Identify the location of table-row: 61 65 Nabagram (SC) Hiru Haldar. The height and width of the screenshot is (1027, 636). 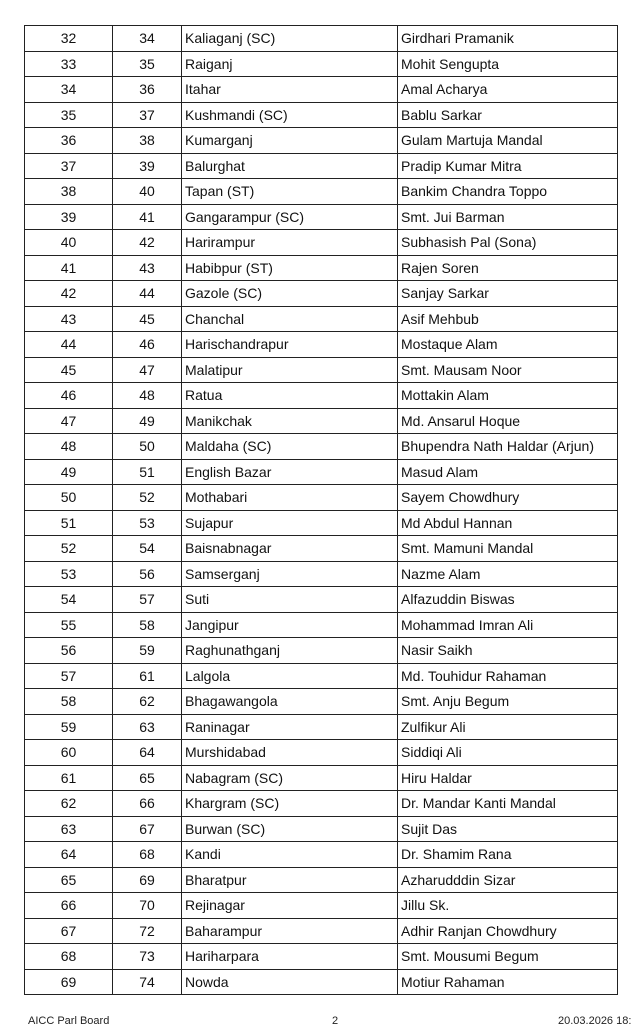
(321, 777).